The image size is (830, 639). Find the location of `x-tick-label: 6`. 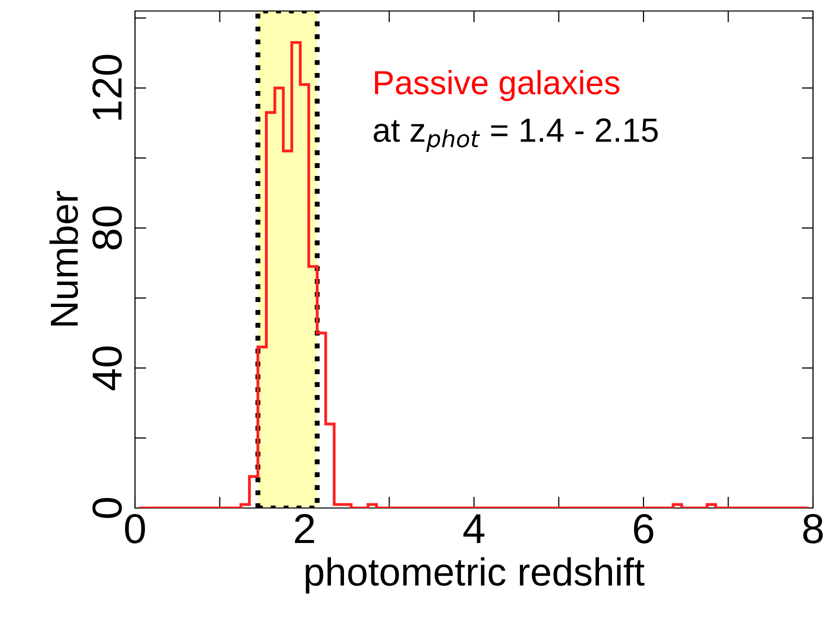

x-tick-label: 6 is located at coordinates (644, 529).